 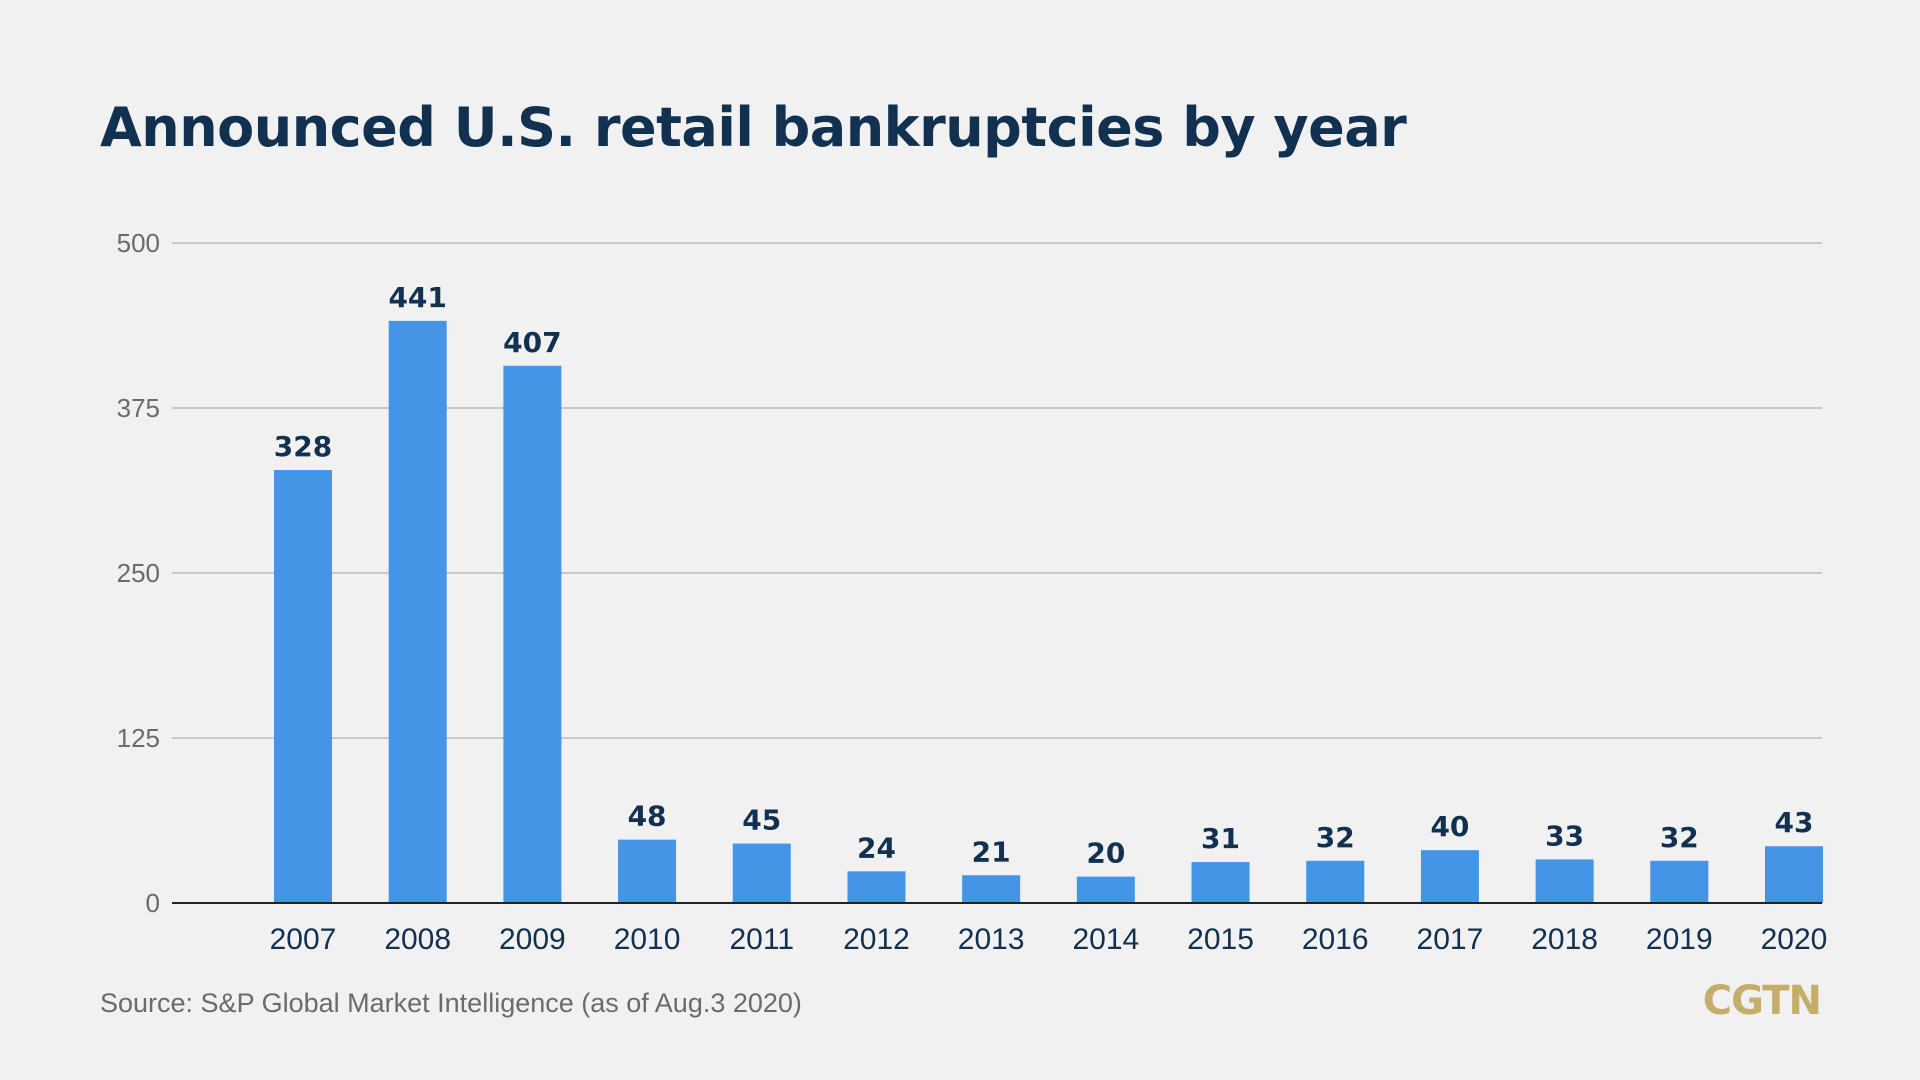 What do you see at coordinates (138, 243) in the screenshot?
I see `y-tick-label: 500` at bounding box center [138, 243].